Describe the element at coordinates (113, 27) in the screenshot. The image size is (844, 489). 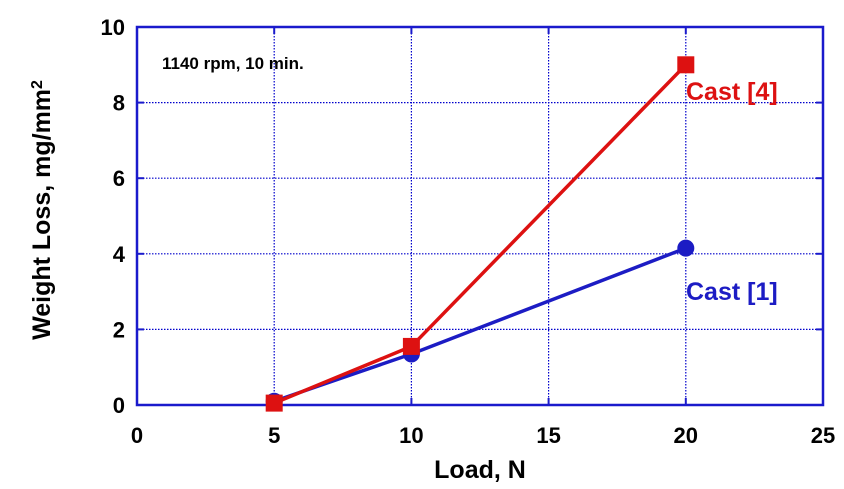
I see `y-tick-label: 10` at that location.